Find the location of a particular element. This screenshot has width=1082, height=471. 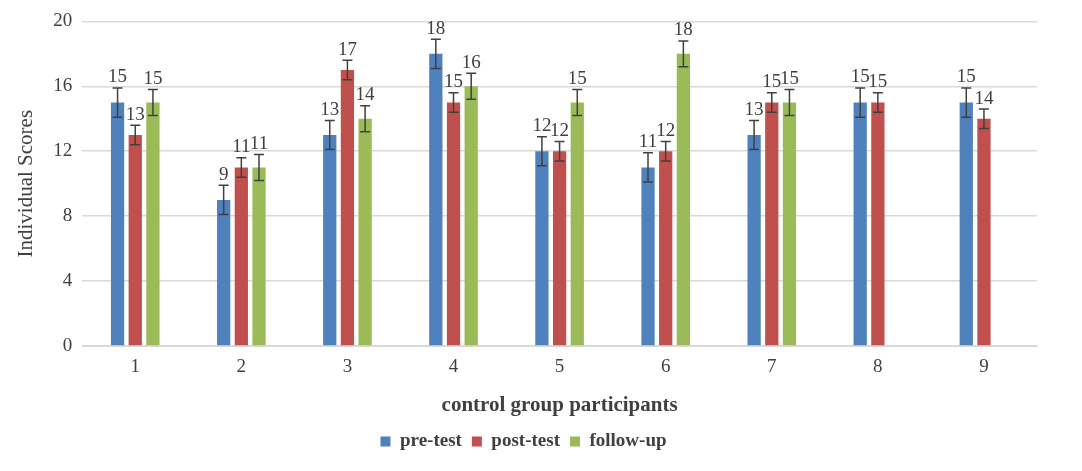

y-tick-label: 16 is located at coordinates (63, 85).